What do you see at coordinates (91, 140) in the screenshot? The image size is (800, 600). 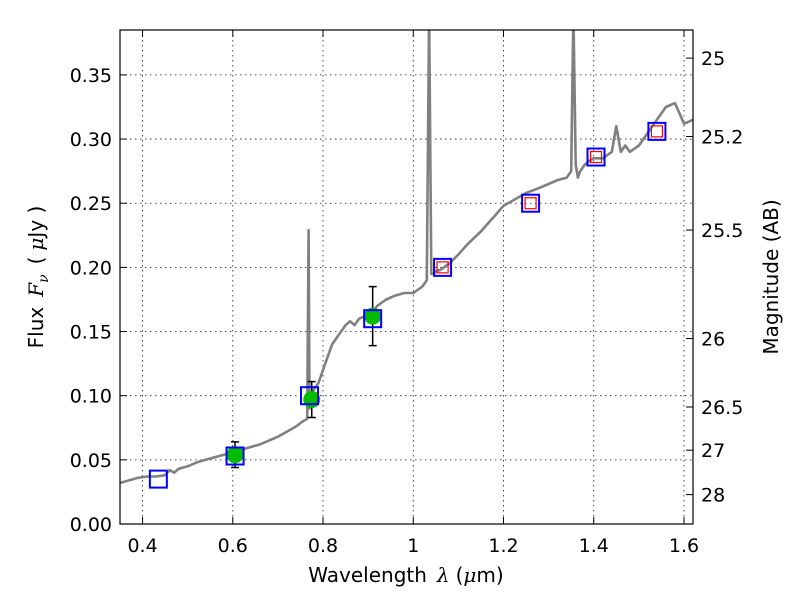 I see `y-tick-label: 0.30` at bounding box center [91, 140].